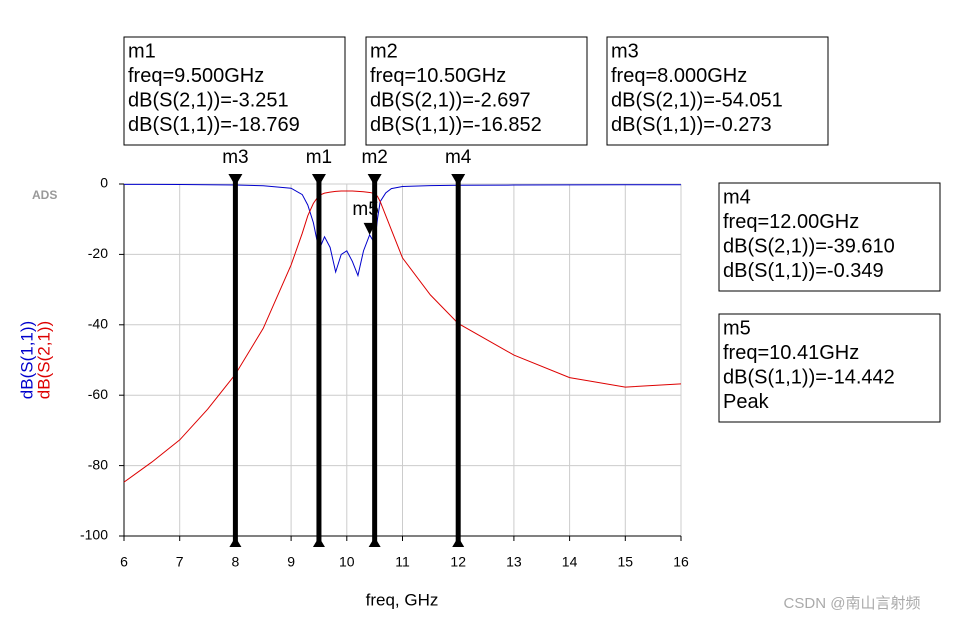 The height and width of the screenshot is (623, 953). I want to click on x-tick-label: 7, so click(180, 562).